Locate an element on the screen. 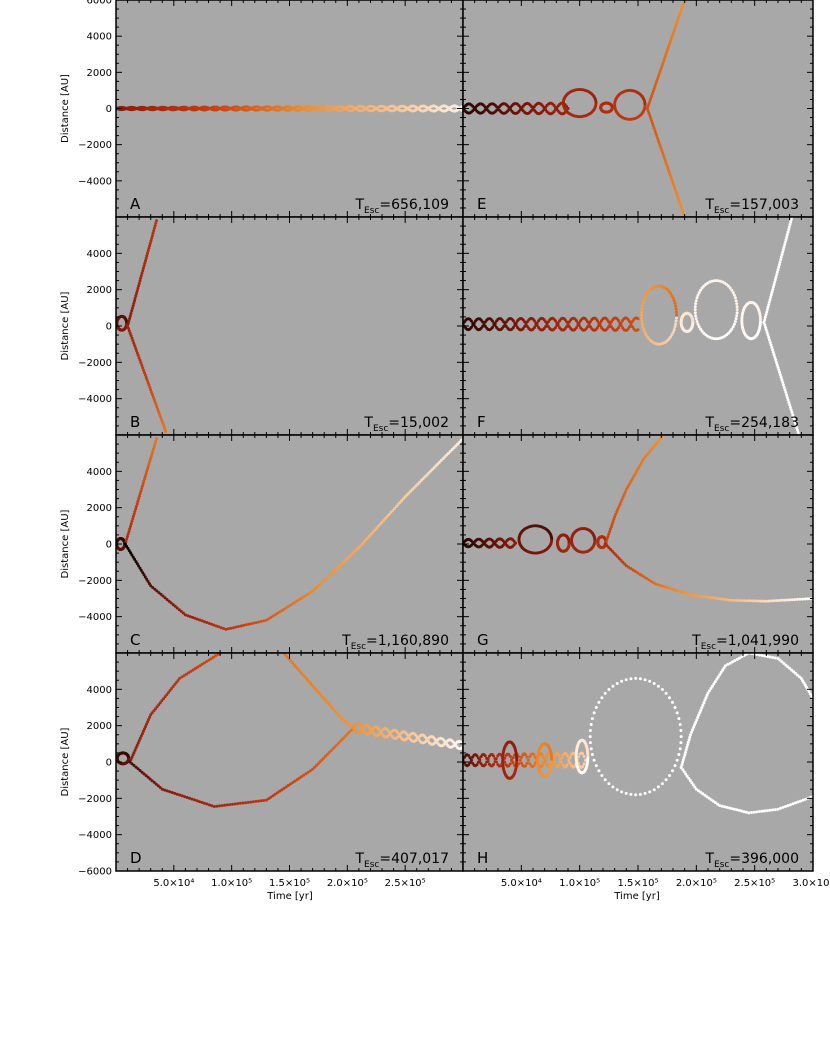 The width and height of the screenshot is (830, 1038). y-tick-label: −4000 is located at coordinates (95, 399).